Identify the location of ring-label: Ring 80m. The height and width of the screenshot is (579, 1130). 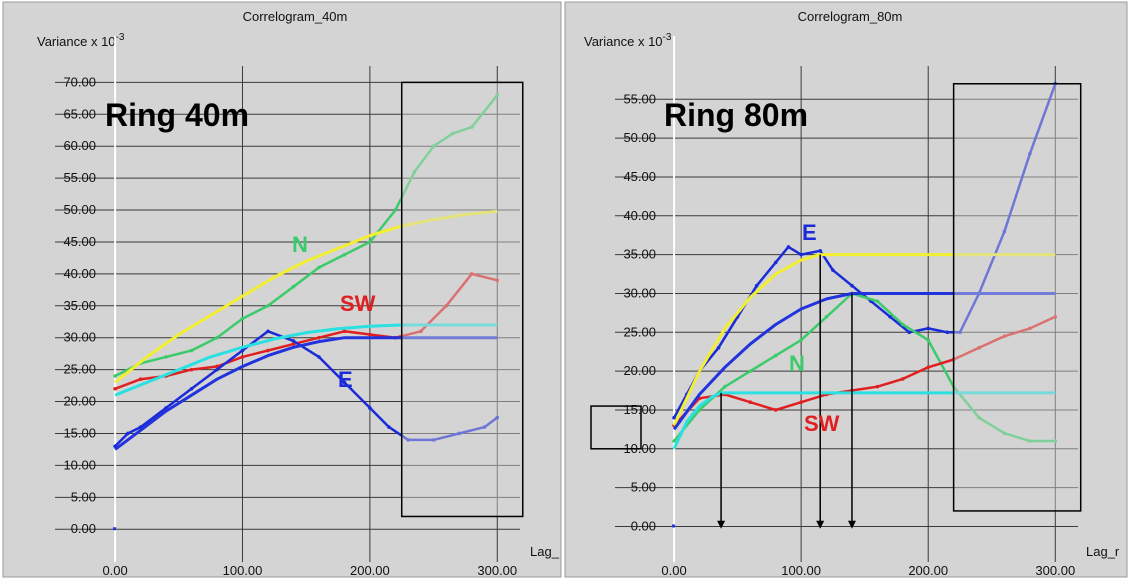
(736, 115).